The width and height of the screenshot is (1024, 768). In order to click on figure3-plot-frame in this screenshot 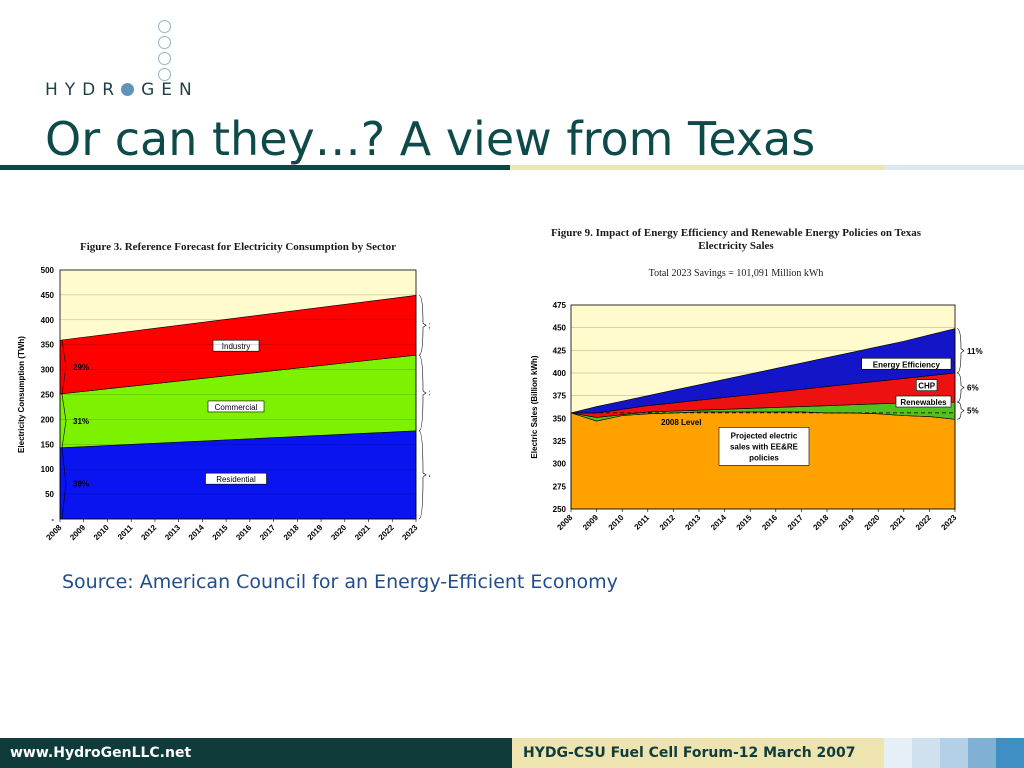, I will do `click(238, 394)`.